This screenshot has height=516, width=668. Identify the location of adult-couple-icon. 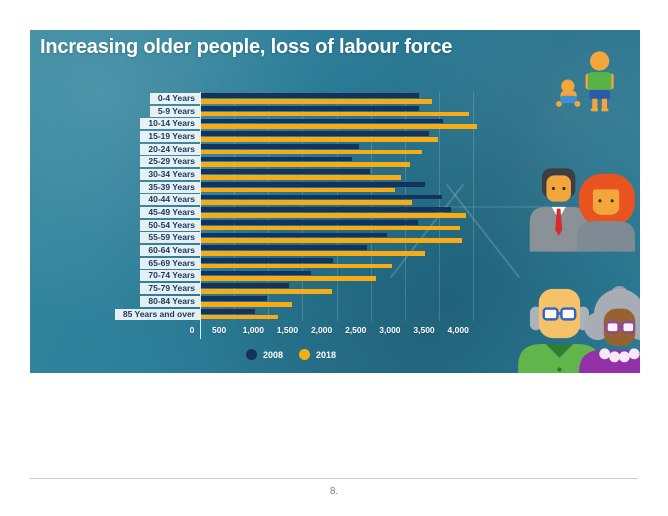
(582, 210).